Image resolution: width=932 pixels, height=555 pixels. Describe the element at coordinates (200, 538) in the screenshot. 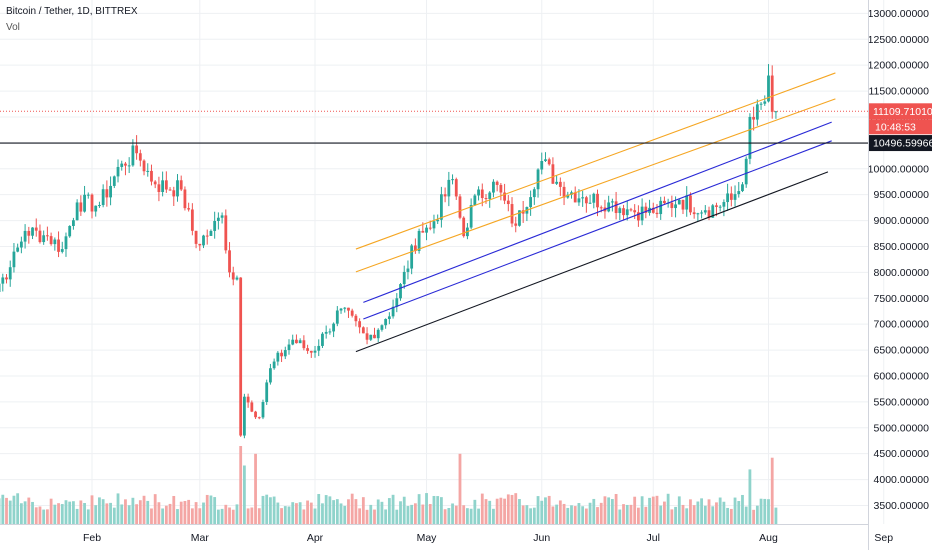

I see `x-tick-label: Mar` at that location.